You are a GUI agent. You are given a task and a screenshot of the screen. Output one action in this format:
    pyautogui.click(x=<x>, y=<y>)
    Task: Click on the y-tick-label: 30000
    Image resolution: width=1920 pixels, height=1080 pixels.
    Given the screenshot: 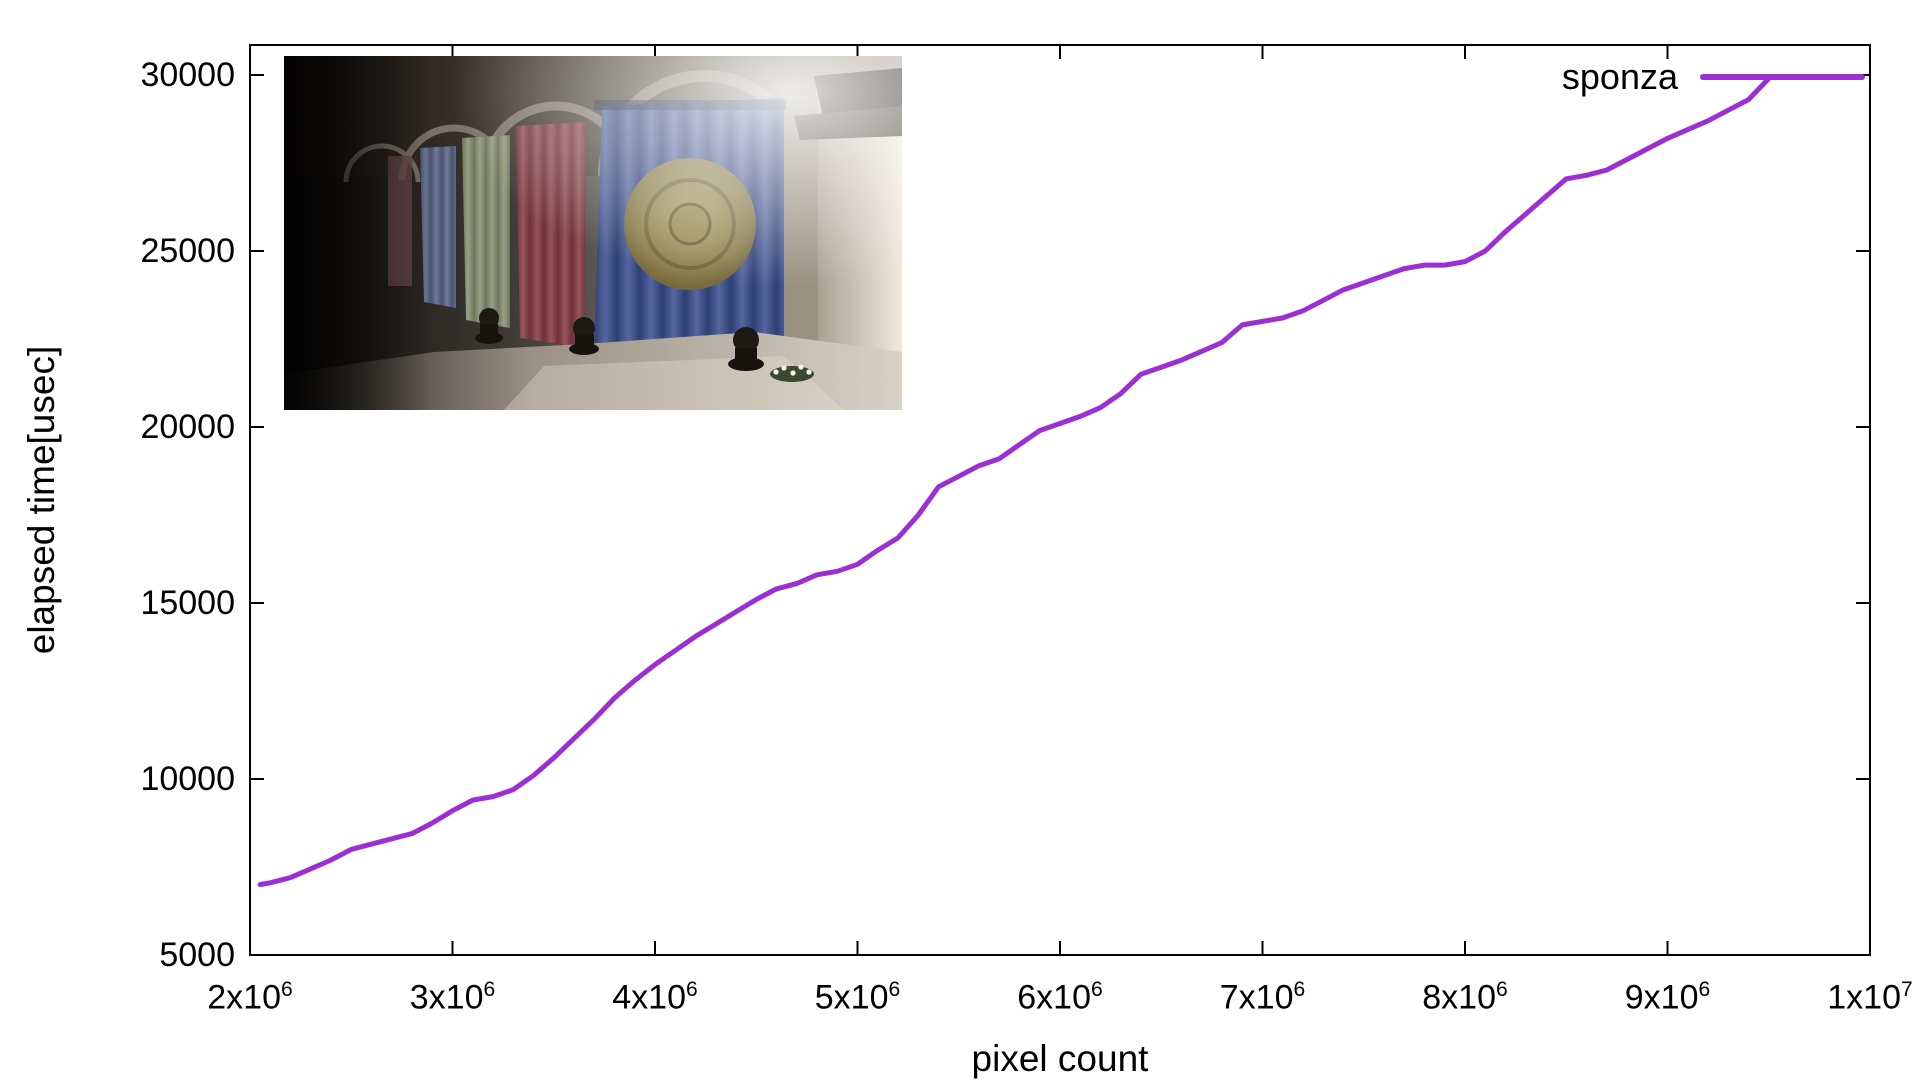 What is the action you would take?
    pyautogui.click(x=187, y=75)
    